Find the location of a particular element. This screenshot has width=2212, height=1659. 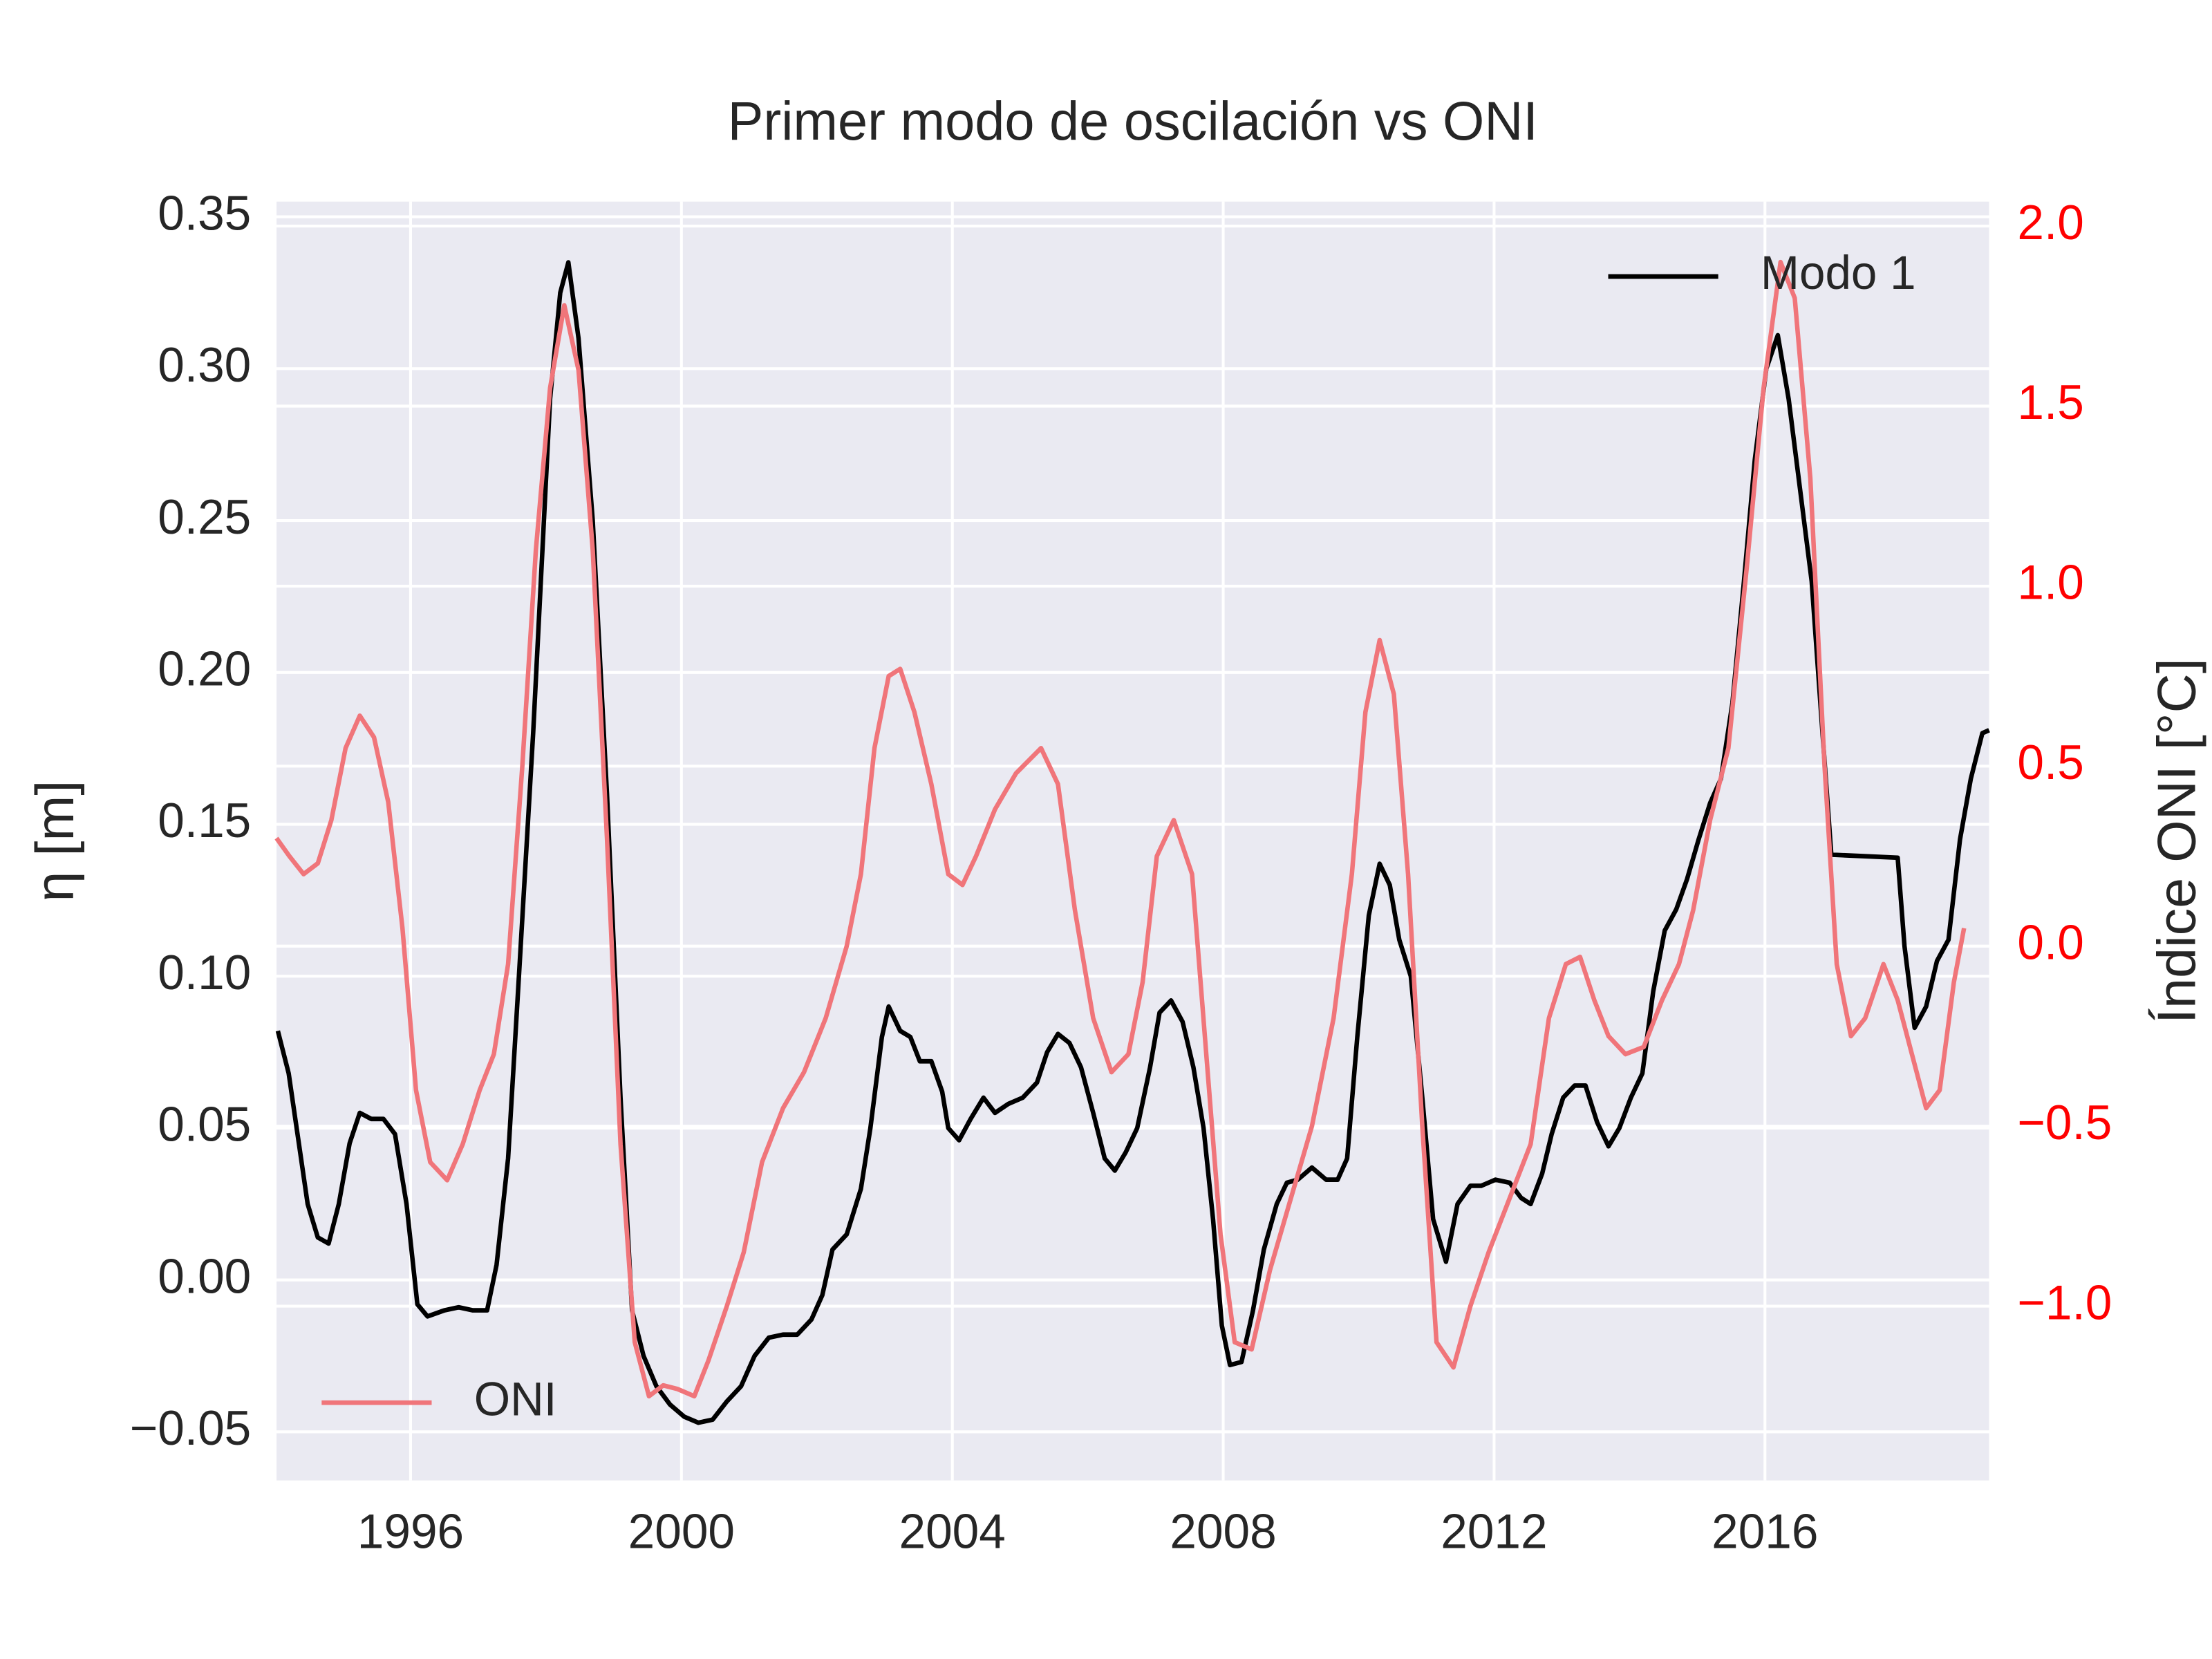

y2-tick-label: 2.0 is located at coordinates (2050, 222).